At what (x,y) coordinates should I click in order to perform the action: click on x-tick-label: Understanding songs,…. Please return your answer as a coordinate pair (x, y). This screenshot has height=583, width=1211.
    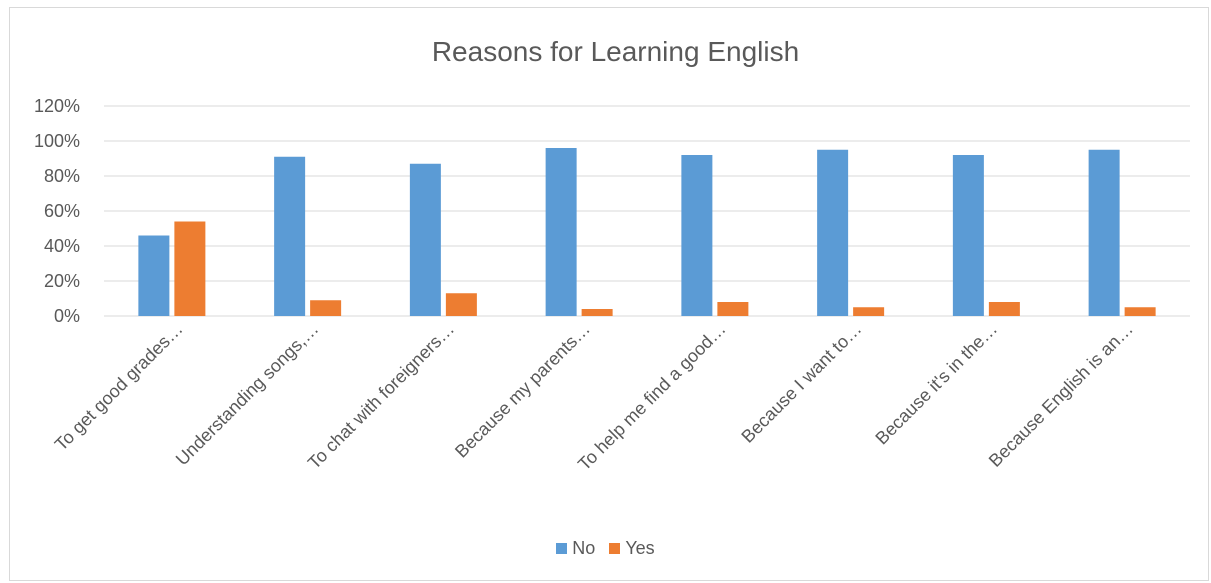
    Looking at the image, I should click on (247, 394).